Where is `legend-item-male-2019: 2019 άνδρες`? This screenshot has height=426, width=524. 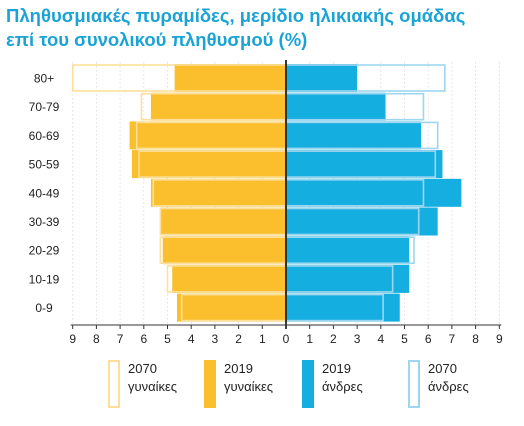
legend-item-male-2019: 2019 άνδρες is located at coordinates (332, 384).